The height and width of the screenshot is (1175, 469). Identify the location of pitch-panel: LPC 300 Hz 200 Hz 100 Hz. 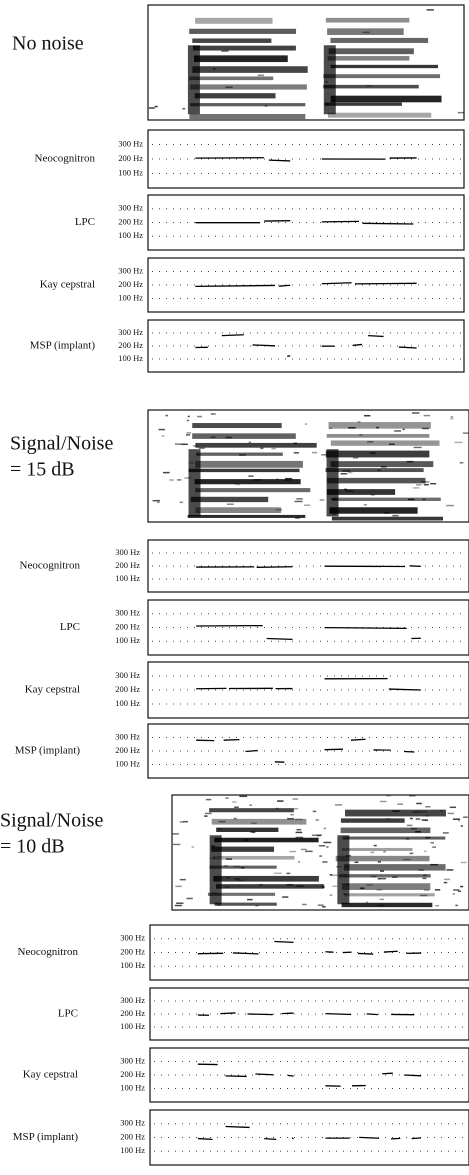
(264, 627).